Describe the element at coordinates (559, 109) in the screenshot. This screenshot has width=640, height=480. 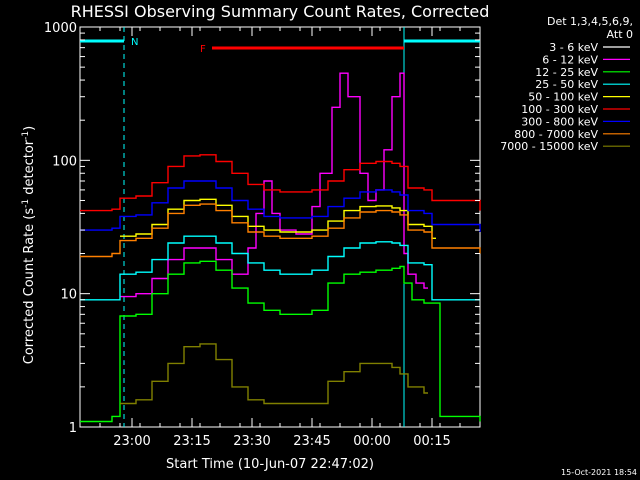
I see `legend-label: 100 - 300 keV` at that location.